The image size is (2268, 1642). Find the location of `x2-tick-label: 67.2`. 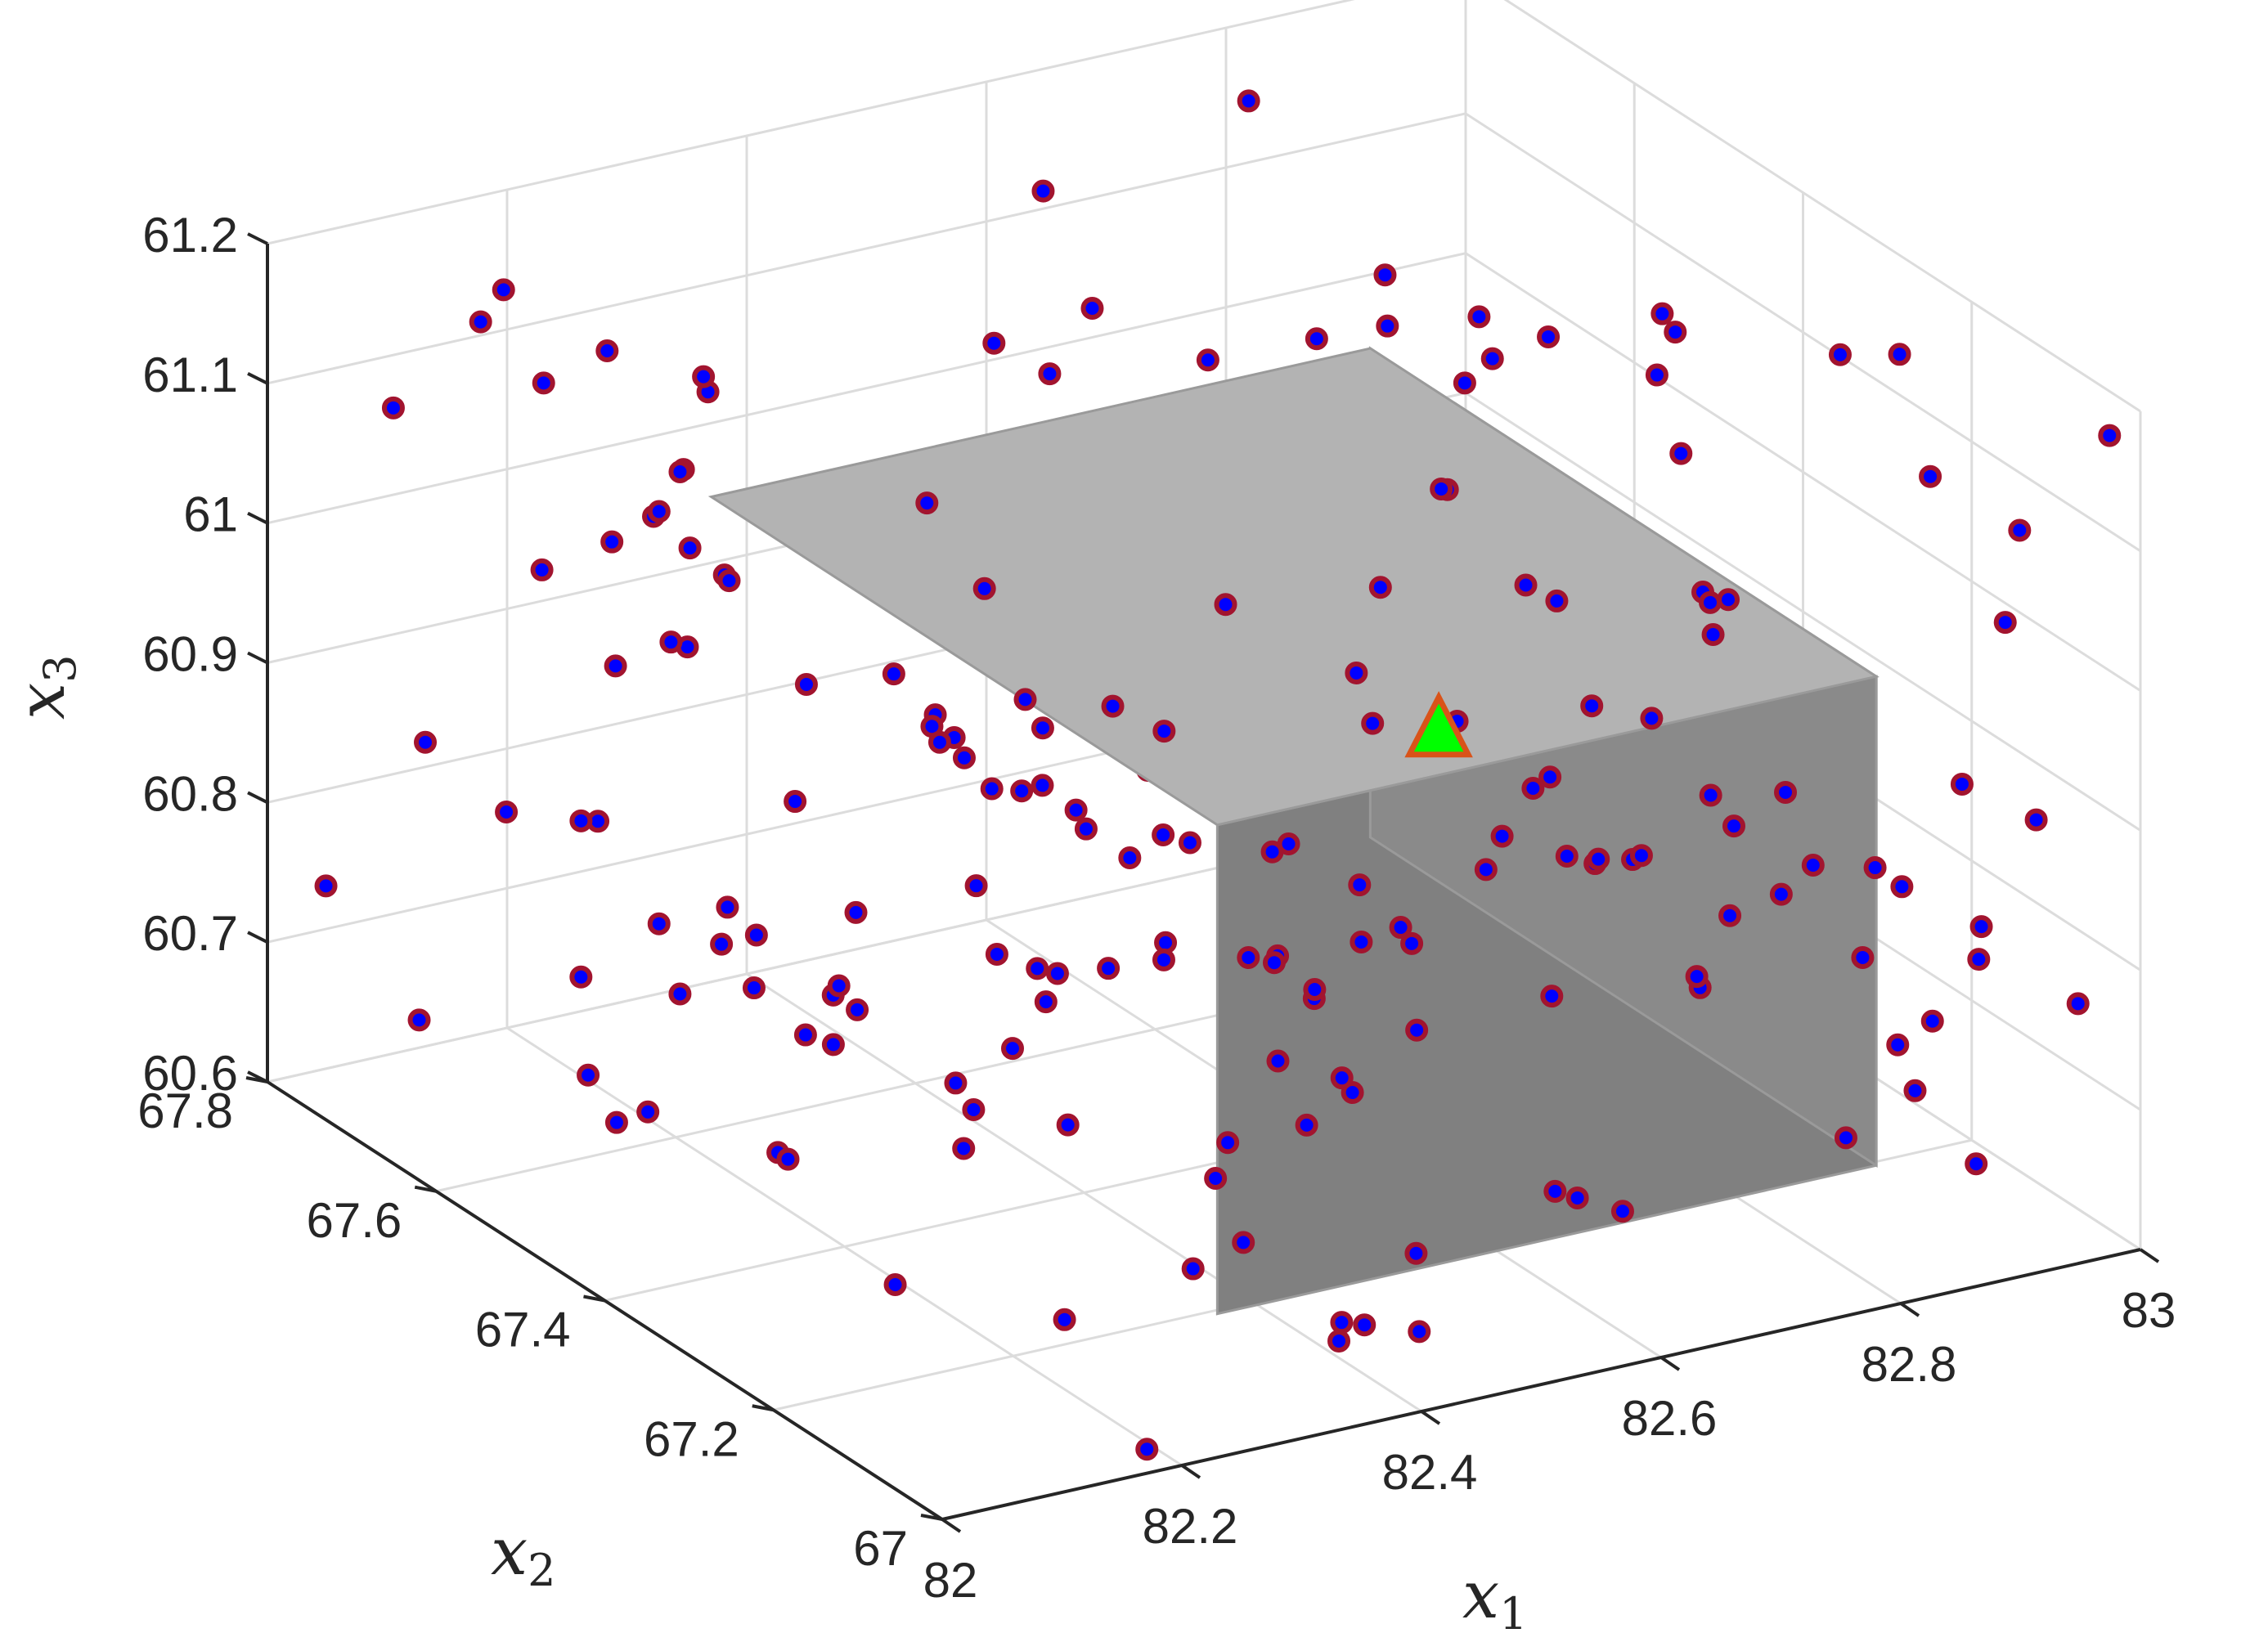

x2-tick-label: 67.2 is located at coordinates (691, 1439).